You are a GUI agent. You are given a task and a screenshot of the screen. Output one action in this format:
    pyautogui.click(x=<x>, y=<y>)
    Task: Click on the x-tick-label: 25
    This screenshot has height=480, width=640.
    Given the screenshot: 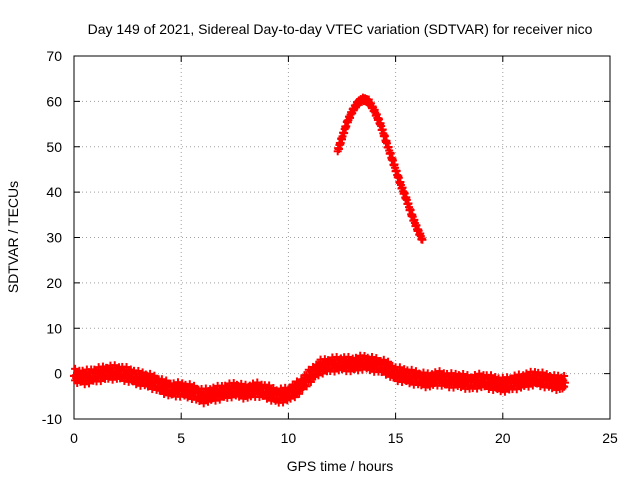 What is the action you would take?
    pyautogui.click(x=610, y=438)
    